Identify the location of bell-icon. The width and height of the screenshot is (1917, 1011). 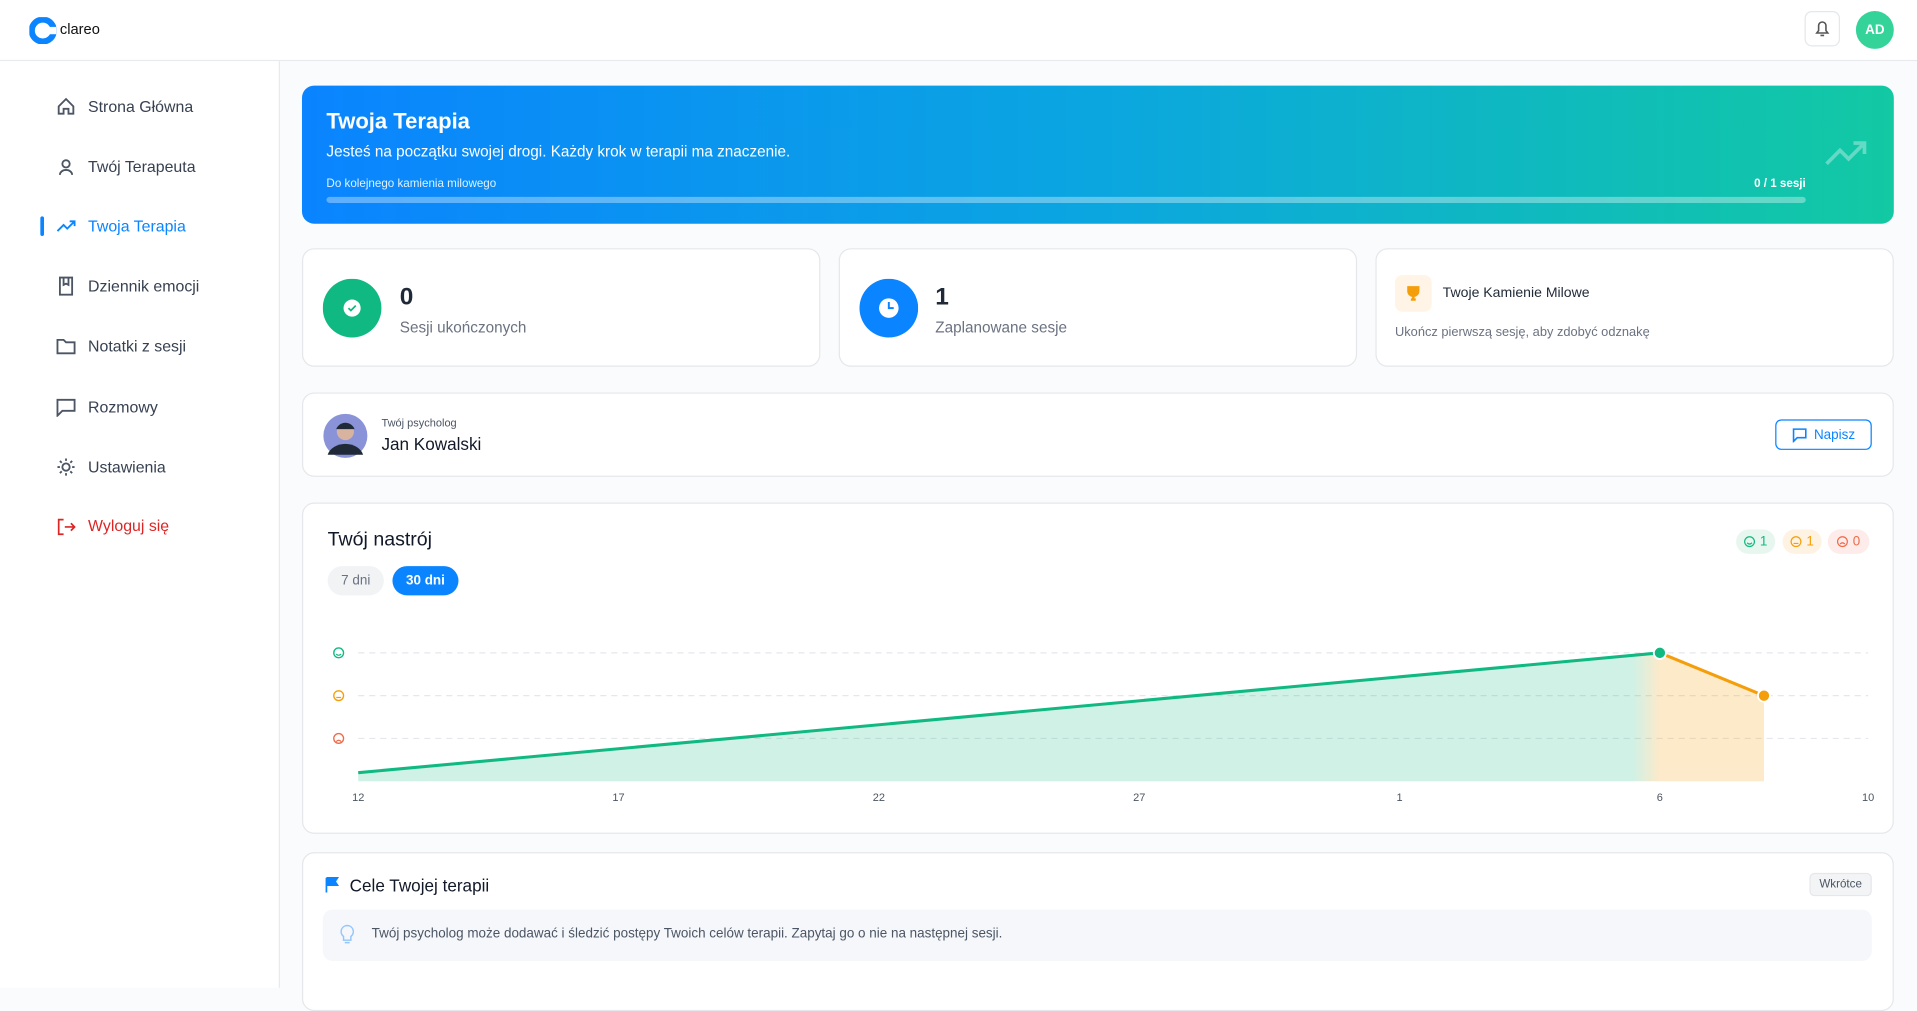
(1822, 29).